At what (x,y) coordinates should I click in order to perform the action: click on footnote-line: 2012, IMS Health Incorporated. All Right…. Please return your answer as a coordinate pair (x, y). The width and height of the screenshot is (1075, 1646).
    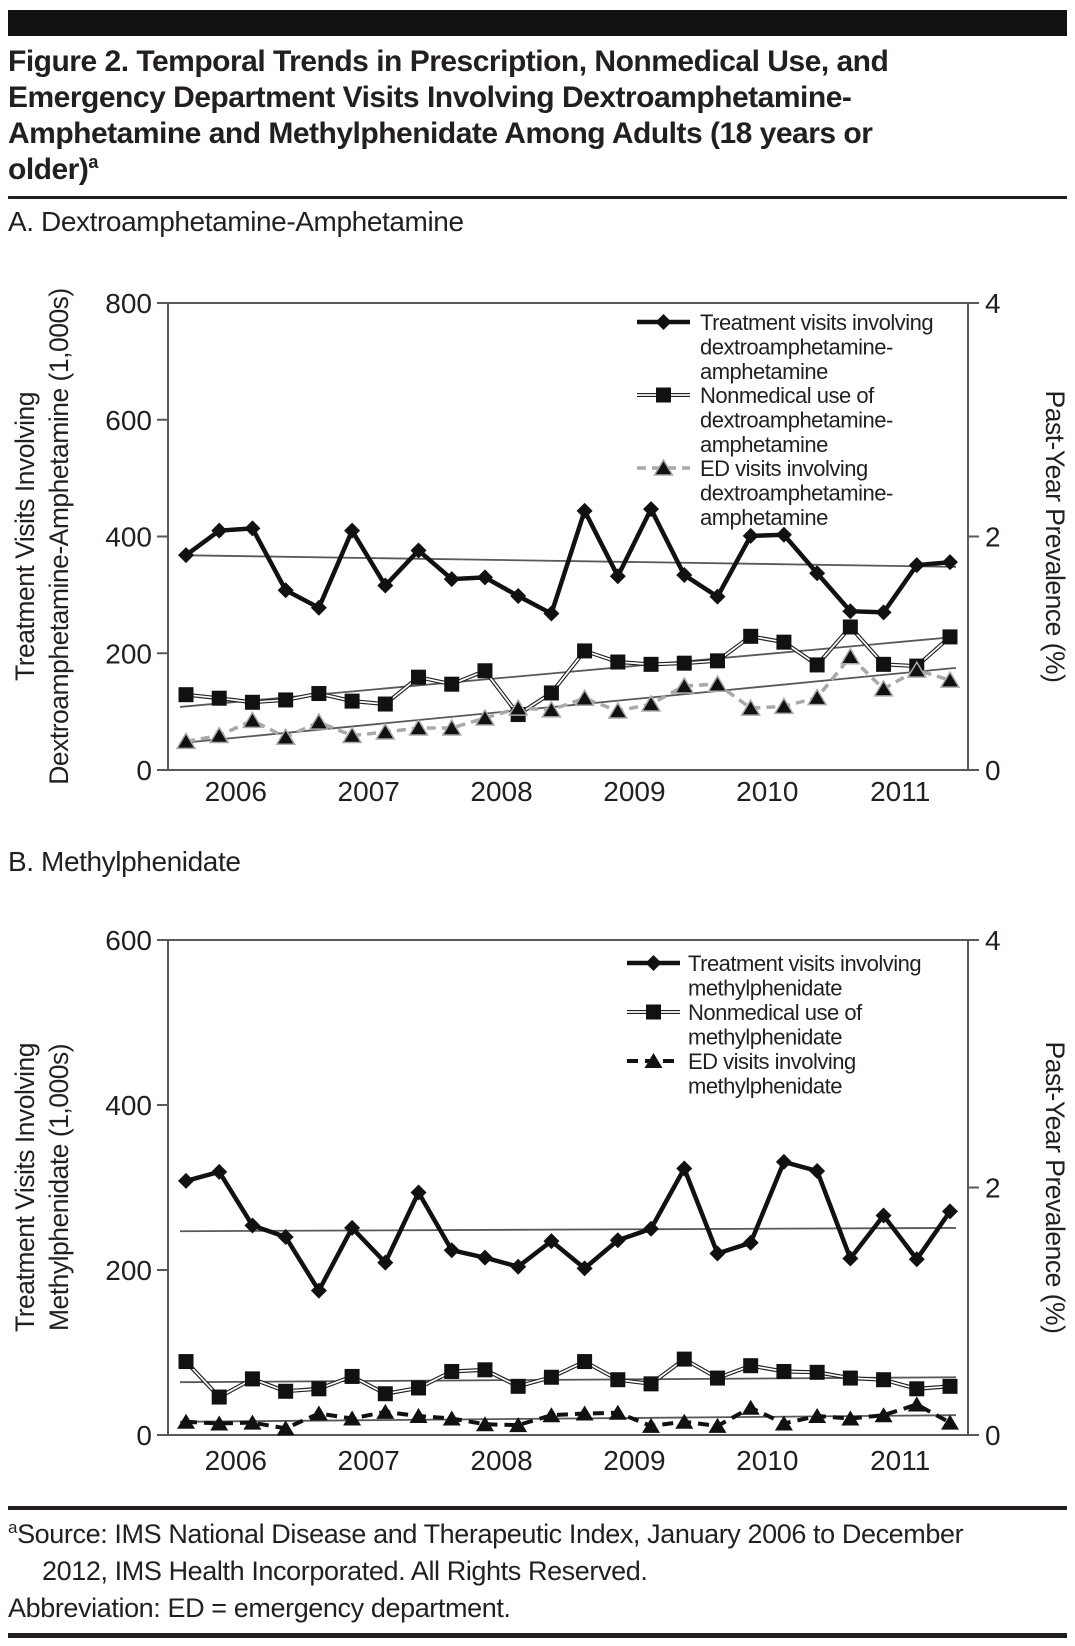
    Looking at the image, I should click on (345, 1571).